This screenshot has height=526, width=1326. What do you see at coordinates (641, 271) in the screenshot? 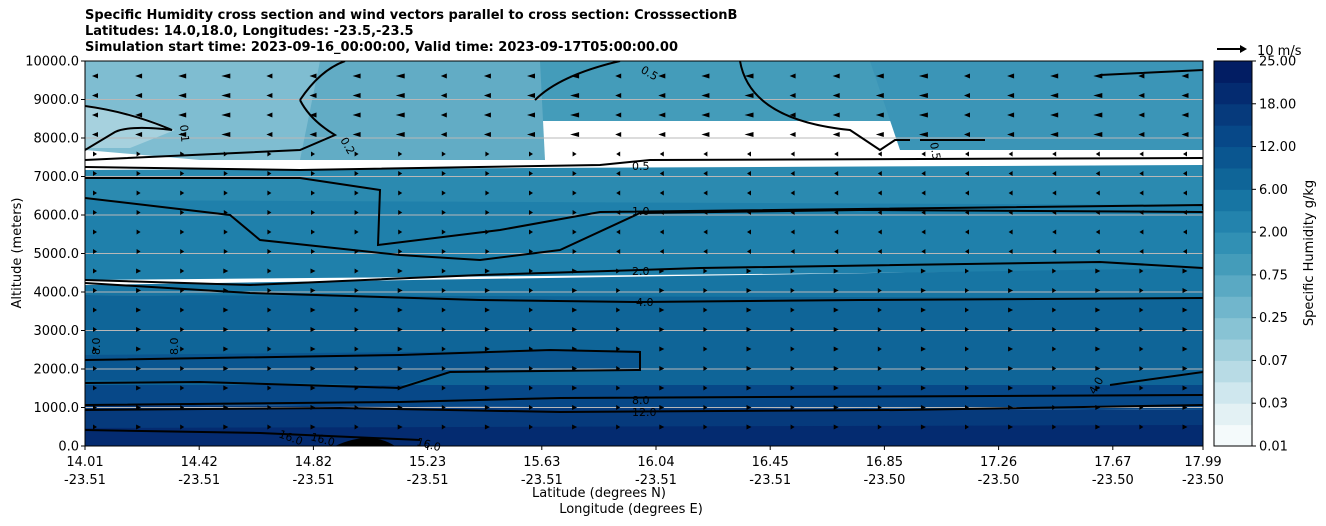
I see `contour-label-2.0: 2.0` at bounding box center [641, 271].